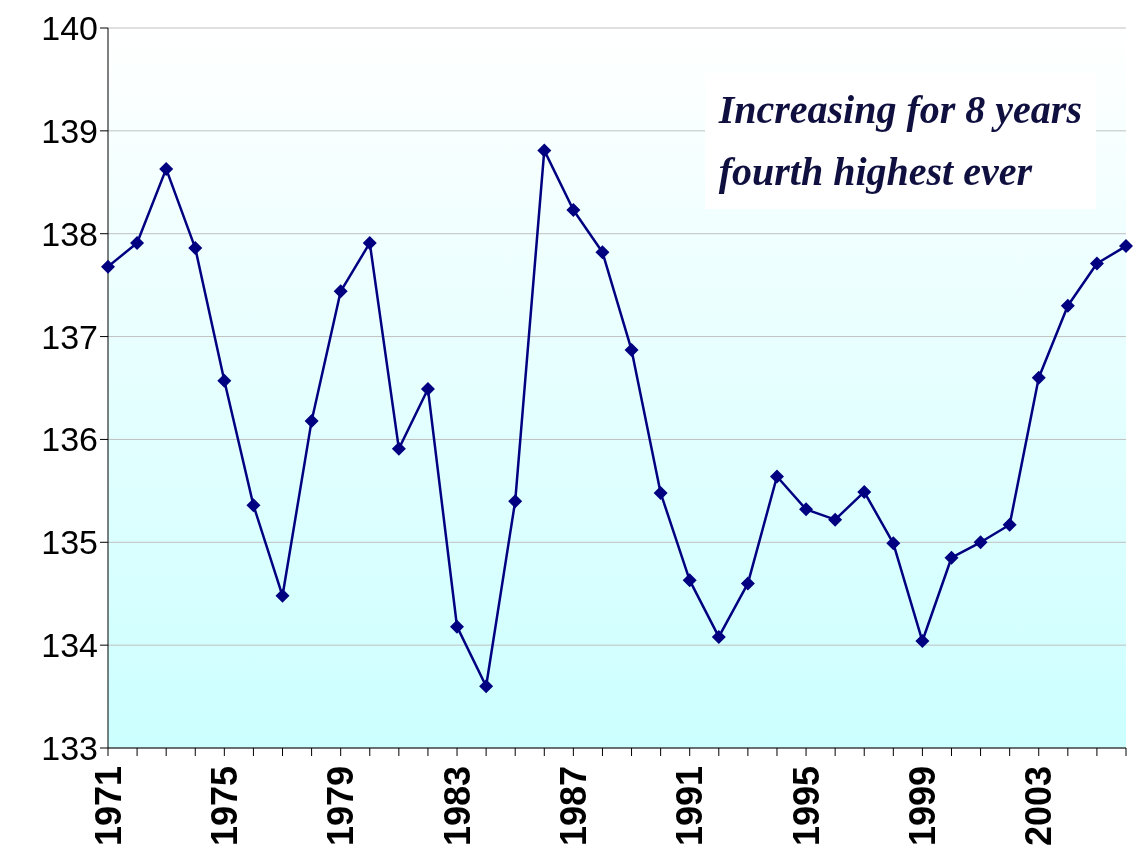 The width and height of the screenshot is (1146, 864). What do you see at coordinates (690, 806) in the screenshot?
I see `x-tick-label: 1991` at bounding box center [690, 806].